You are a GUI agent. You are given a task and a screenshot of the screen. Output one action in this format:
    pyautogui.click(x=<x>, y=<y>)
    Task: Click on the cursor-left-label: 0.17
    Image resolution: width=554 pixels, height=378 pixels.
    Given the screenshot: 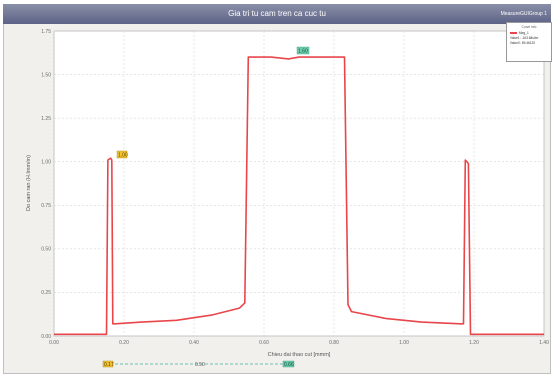 What is the action you would take?
    pyautogui.click(x=109, y=365)
    